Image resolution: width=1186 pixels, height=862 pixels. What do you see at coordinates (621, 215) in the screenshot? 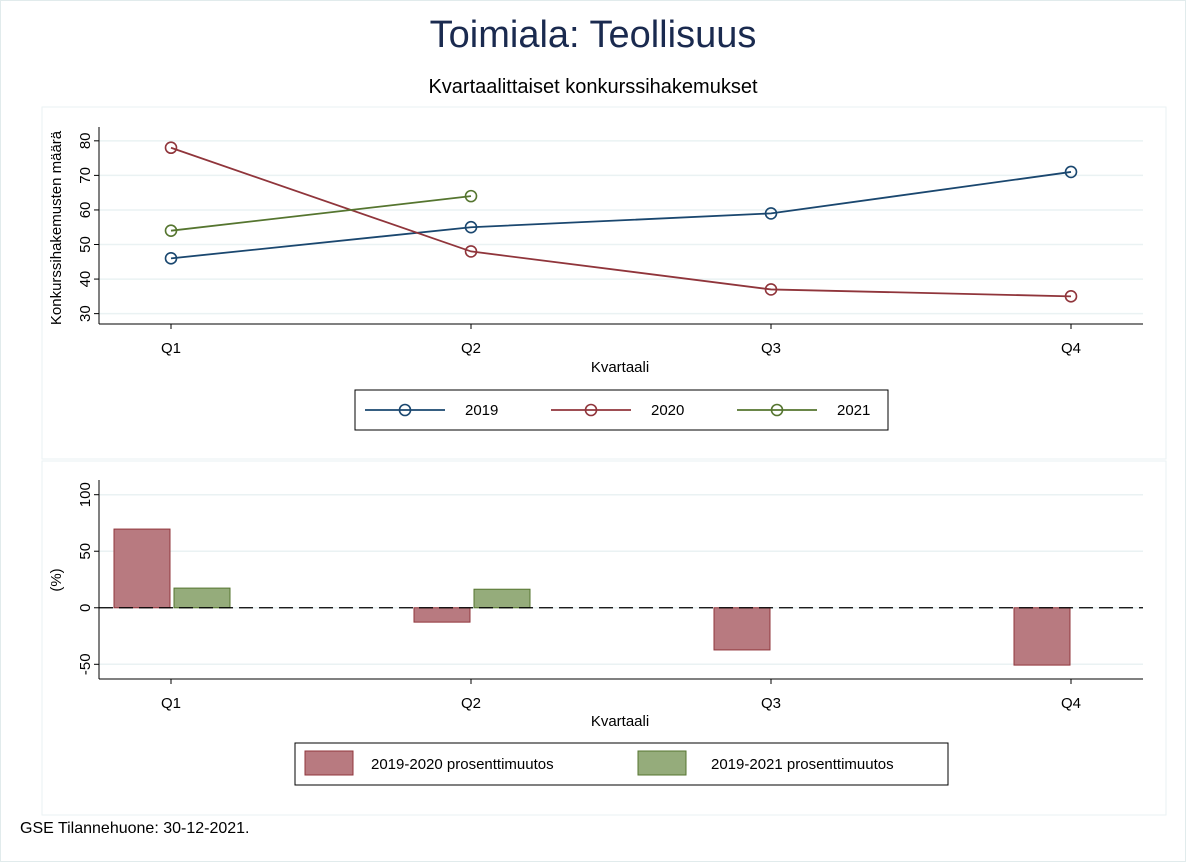
I see `series-line-2019` at bounding box center [621, 215].